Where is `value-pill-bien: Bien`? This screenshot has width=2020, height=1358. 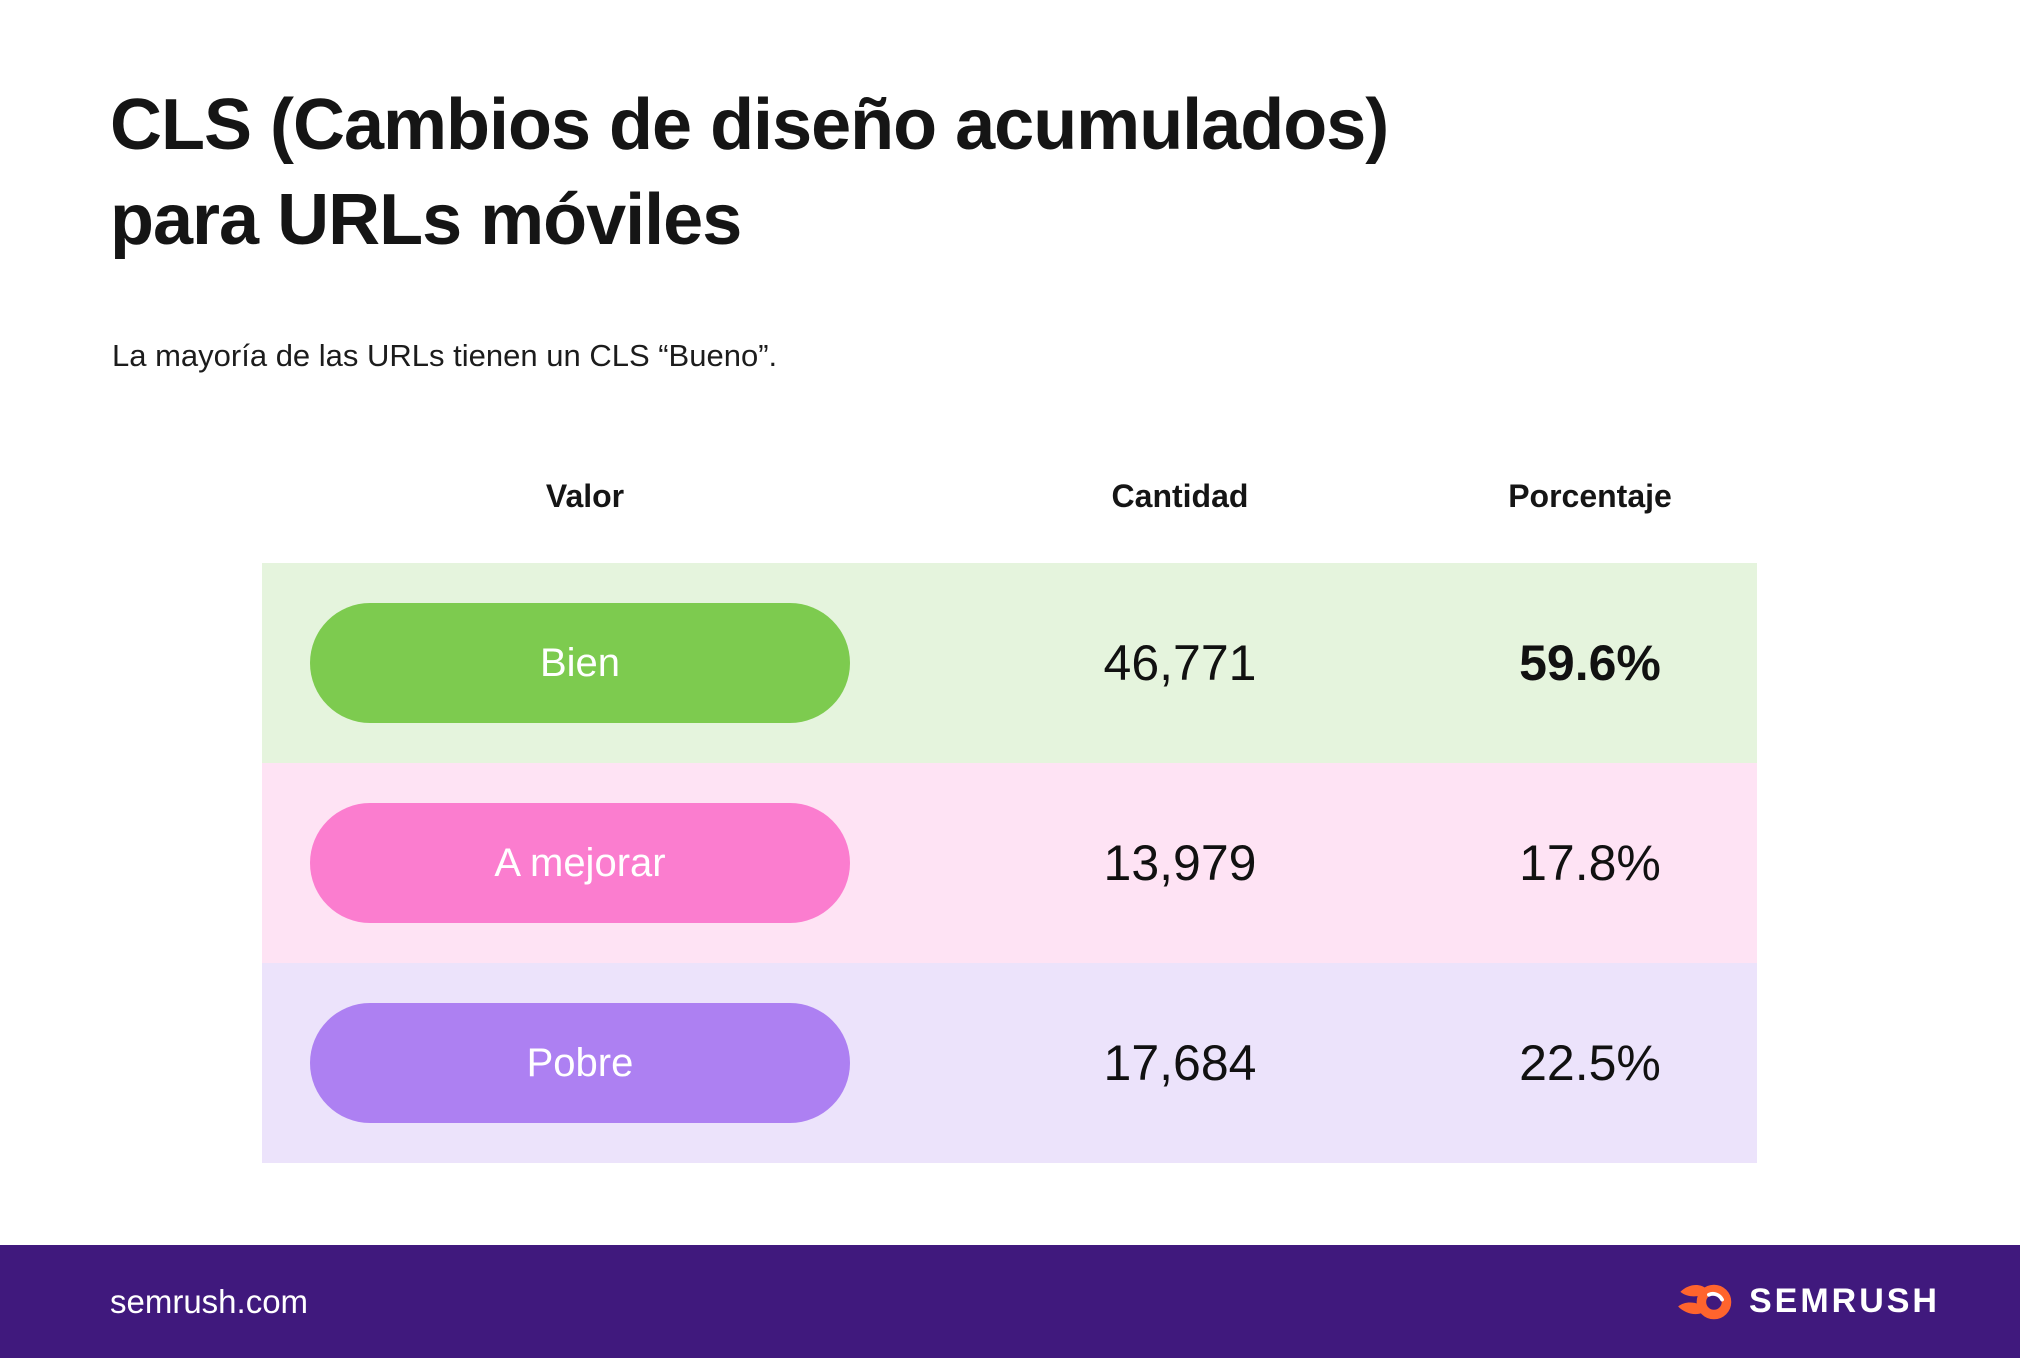
value-pill-bien: Bien is located at coordinates (580, 663).